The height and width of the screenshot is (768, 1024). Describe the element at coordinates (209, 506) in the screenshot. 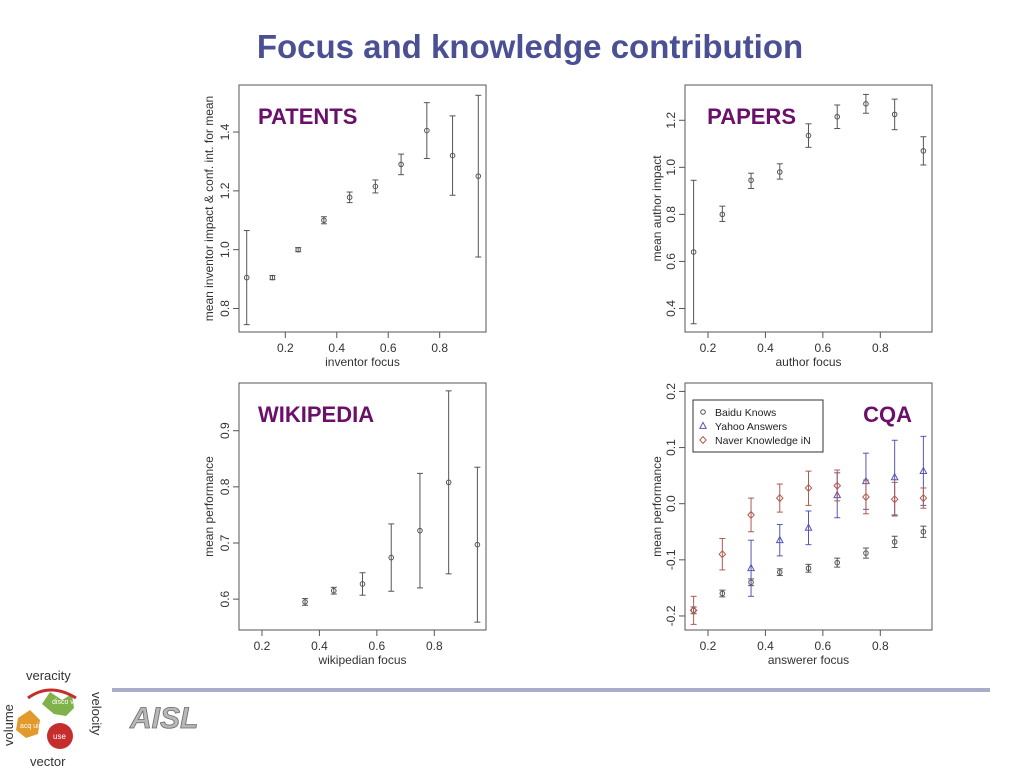

I see `wikipedia-y-axis-label: mean performance` at that location.